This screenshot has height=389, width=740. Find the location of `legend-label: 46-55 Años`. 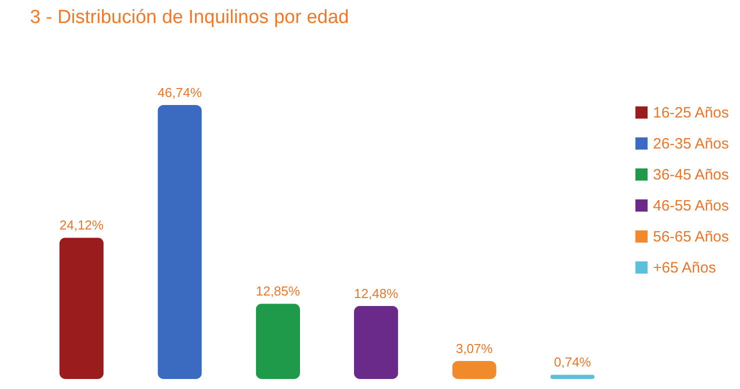

legend-label: 46-55 Años is located at coordinates (691, 206).